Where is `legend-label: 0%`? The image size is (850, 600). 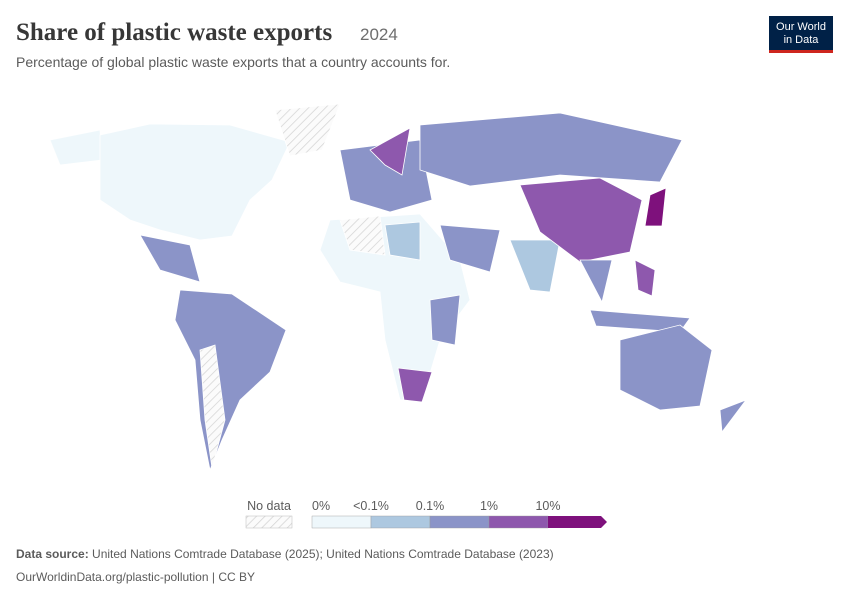 legend-label: 0% is located at coordinates (321, 506).